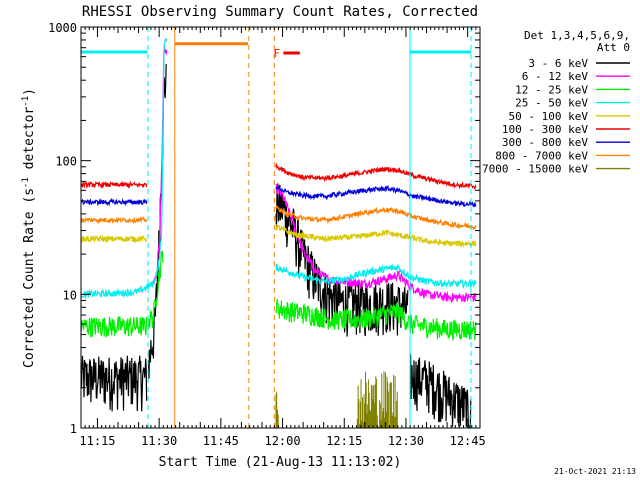 This screenshot has height=480, width=640. What do you see at coordinates (545, 142) in the screenshot?
I see `legend-entry-label: 300 - 800 keV` at bounding box center [545, 142].